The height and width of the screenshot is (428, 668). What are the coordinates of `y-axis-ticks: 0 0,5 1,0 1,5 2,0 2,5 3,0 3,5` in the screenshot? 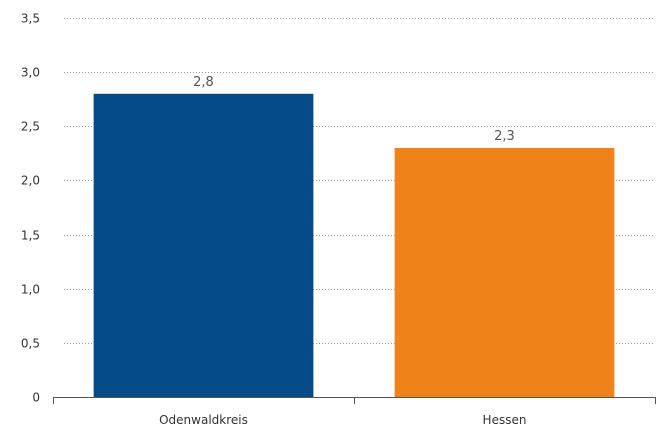 It's located at (30, 208).